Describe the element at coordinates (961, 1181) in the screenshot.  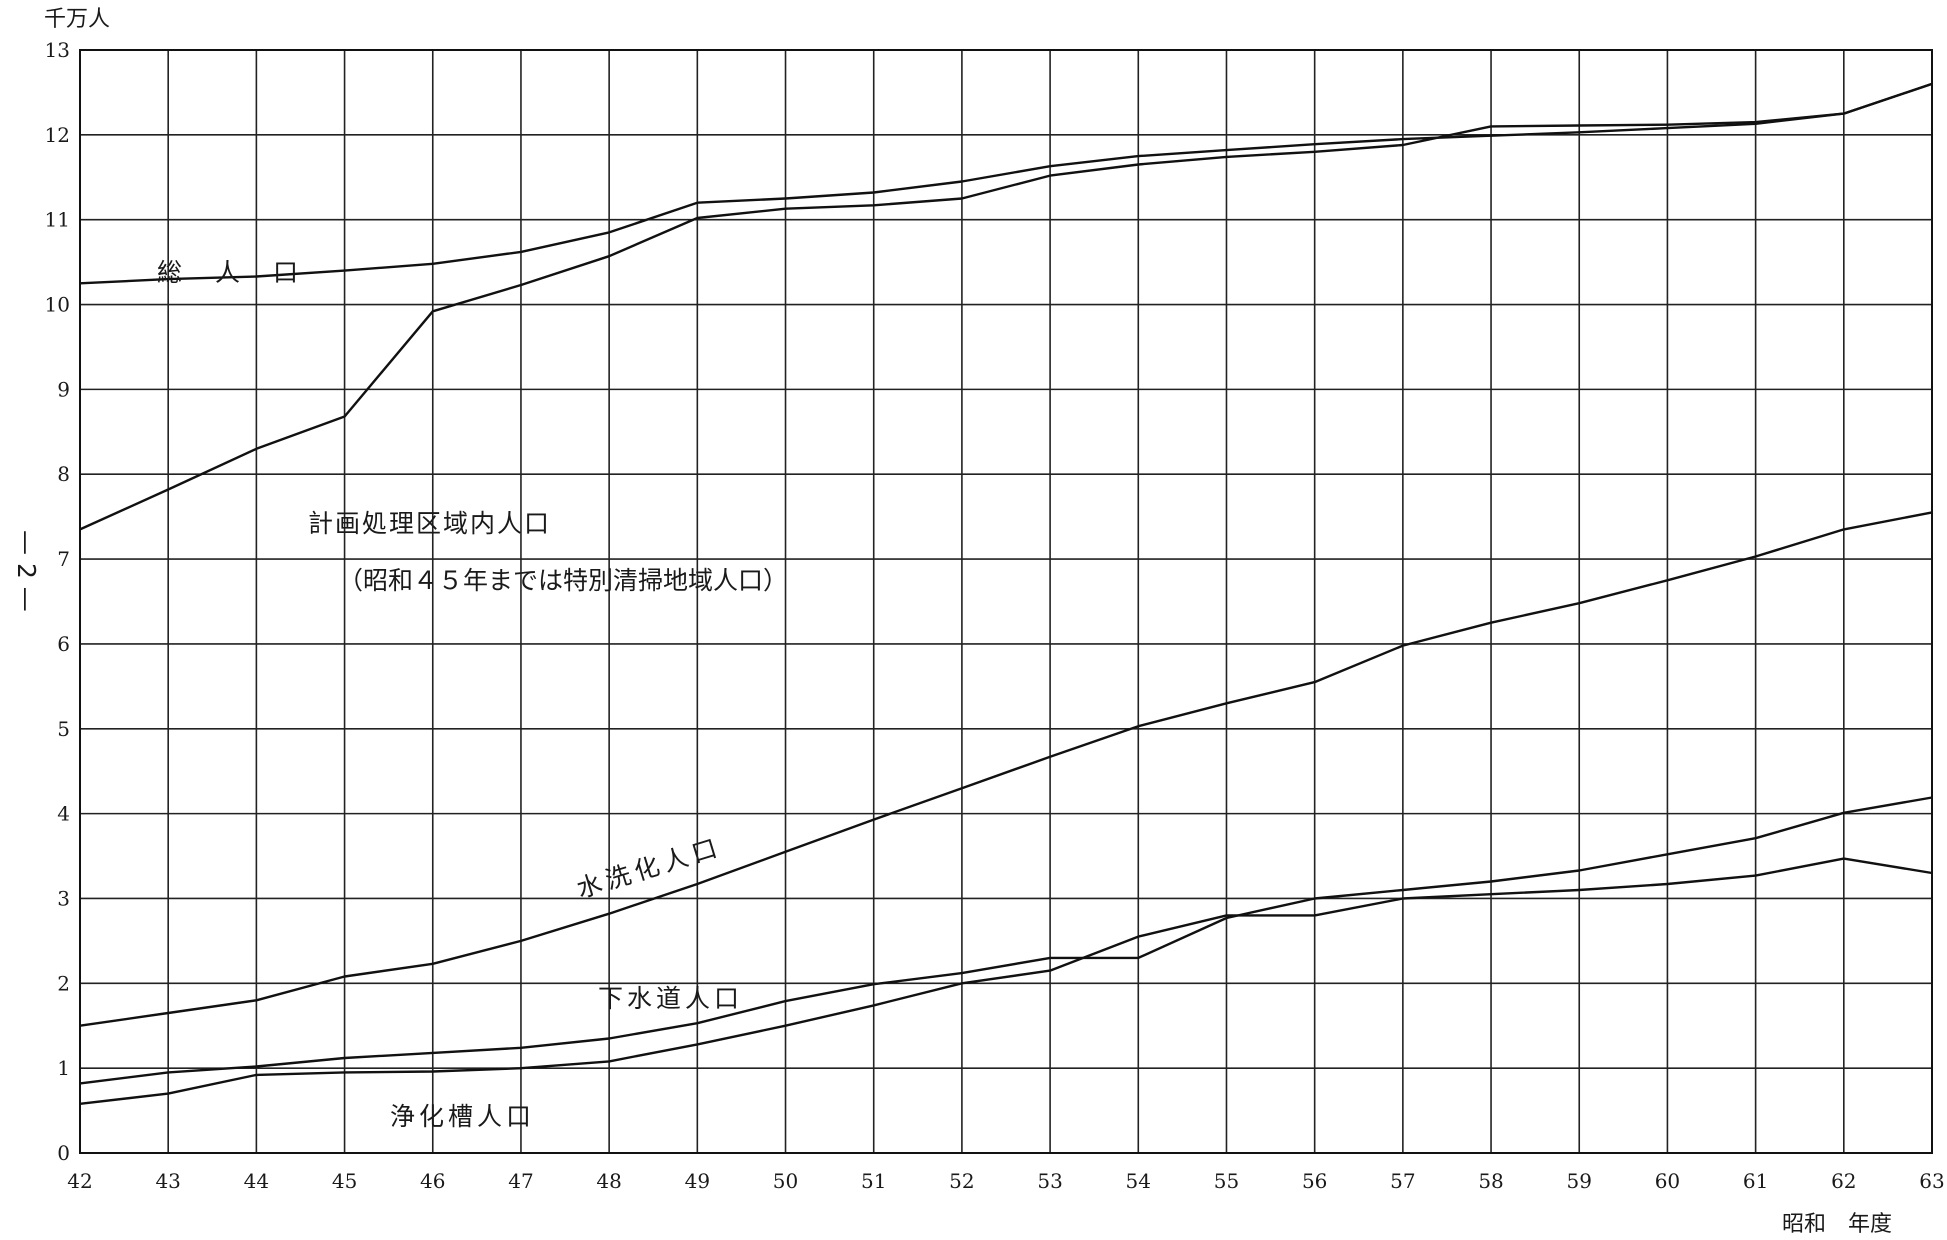
I see `x-tick-label: 52` at that location.